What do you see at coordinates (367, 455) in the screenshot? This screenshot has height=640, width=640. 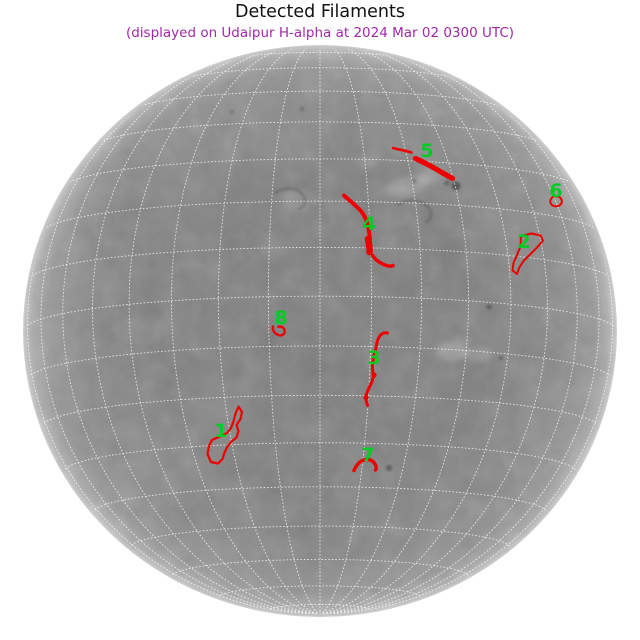 I see `filament-label-7: 7` at bounding box center [367, 455].